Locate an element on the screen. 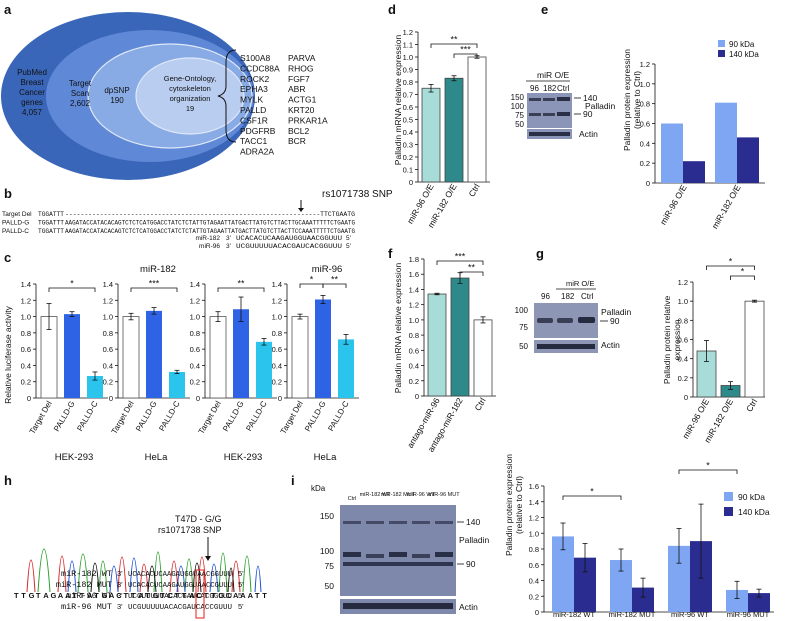 The width and height of the screenshot is (788, 621). gene-name: CSF1R is located at coordinates (254, 120).